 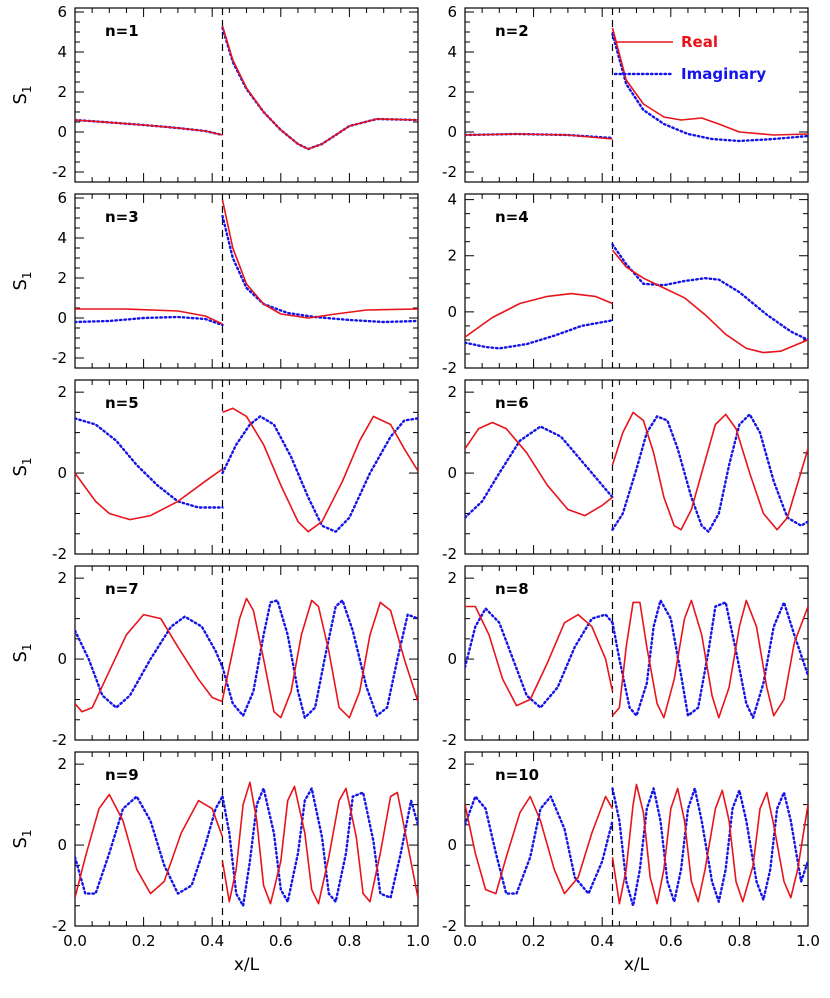 I want to click on panel-label: n=5, so click(x=122, y=403).